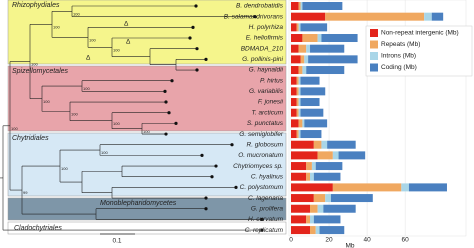 The width and height of the screenshot is (474, 248). I want to click on support-label: 99, so click(25, 192).